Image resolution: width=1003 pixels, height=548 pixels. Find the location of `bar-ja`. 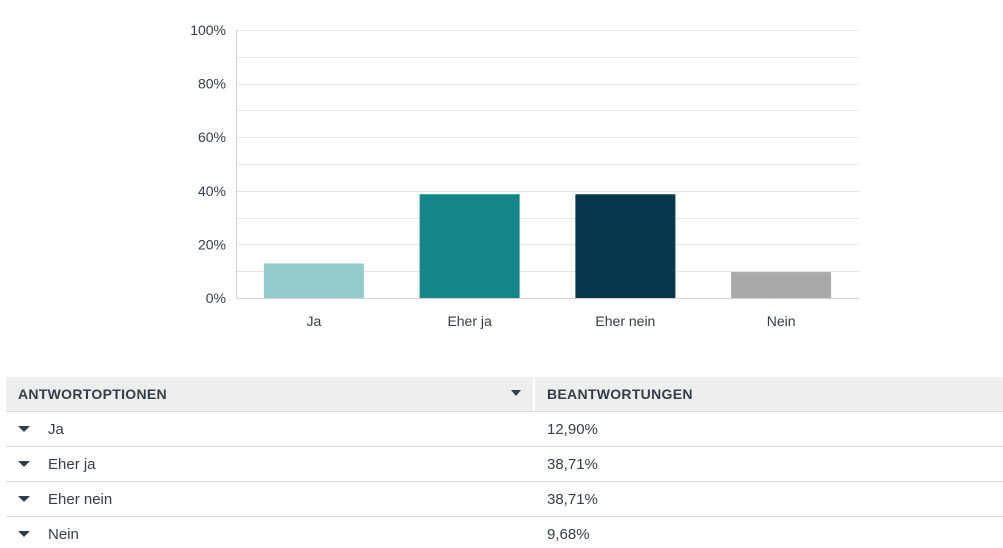

bar-ja is located at coordinates (313, 280).